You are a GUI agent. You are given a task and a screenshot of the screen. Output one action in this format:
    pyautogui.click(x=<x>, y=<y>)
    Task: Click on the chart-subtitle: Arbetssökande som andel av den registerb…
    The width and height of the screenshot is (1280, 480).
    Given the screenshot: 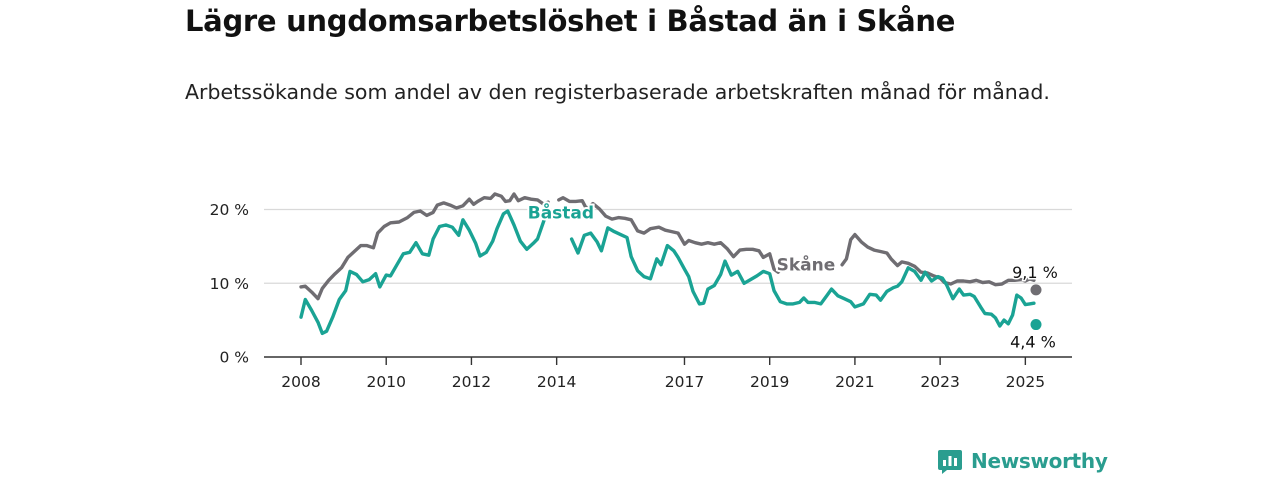 What is the action you would take?
    pyautogui.click(x=617, y=92)
    